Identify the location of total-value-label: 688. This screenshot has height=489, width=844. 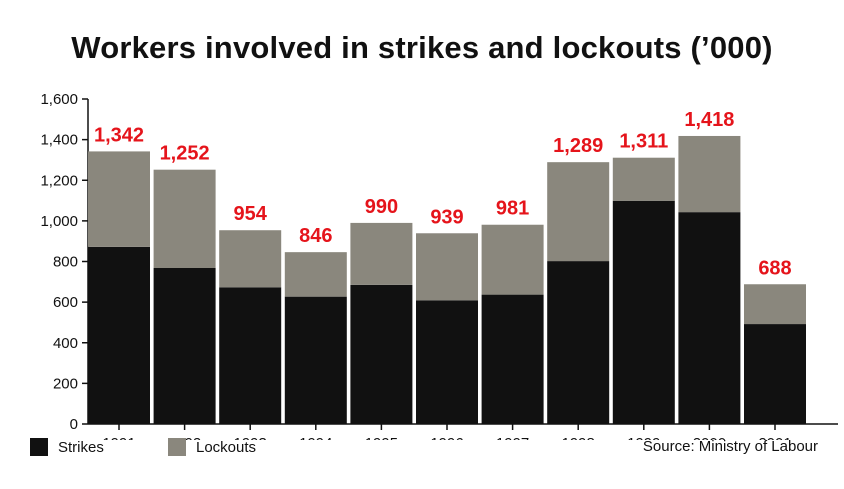
(774, 268).